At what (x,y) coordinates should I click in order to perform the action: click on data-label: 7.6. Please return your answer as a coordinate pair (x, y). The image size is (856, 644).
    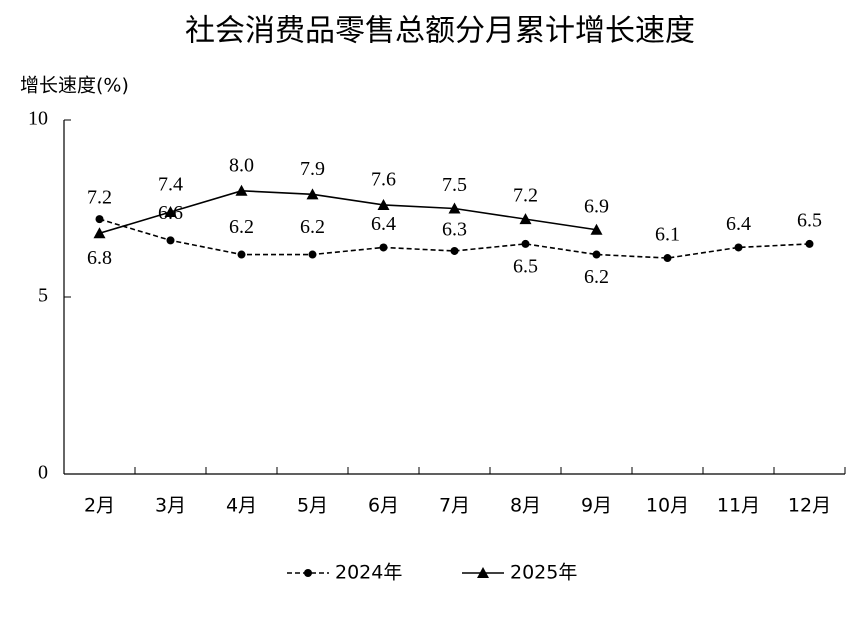
    Looking at the image, I should click on (383, 180).